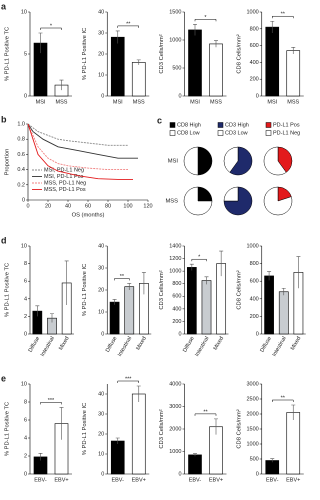  I want to click on row-label: MSI, so click(173, 162).